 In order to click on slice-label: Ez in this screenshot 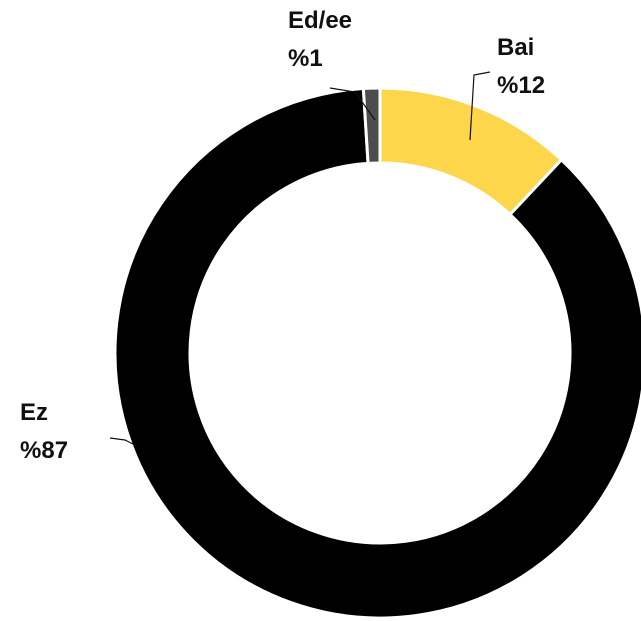, I will do `click(34, 412)`.